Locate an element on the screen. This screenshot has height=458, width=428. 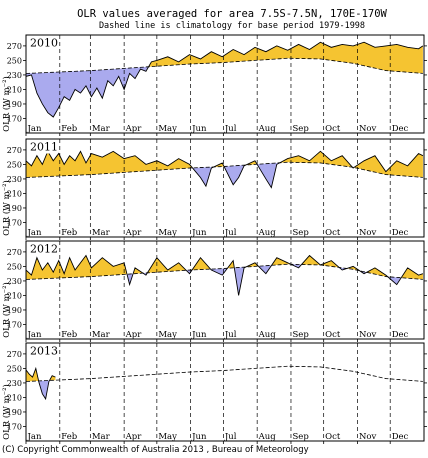
climatology-line-2013 is located at coordinates (224, 373).